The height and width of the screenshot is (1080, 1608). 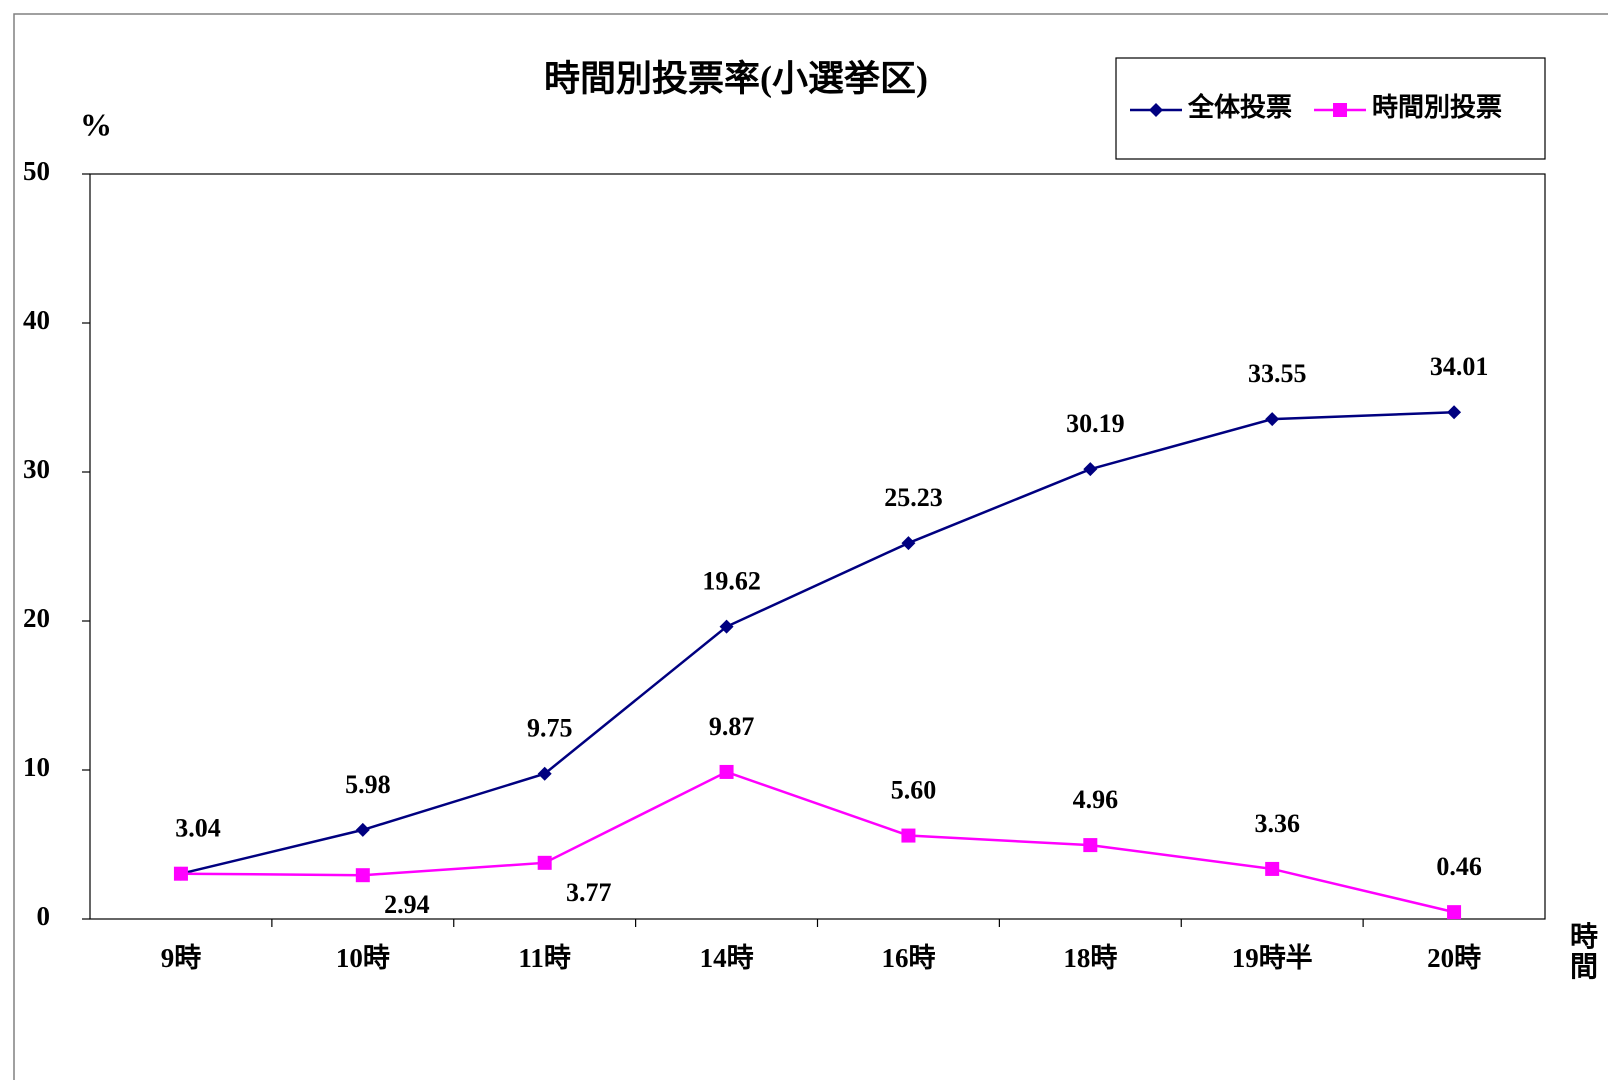 I want to click on data-label: 19.62, so click(x=731, y=581).